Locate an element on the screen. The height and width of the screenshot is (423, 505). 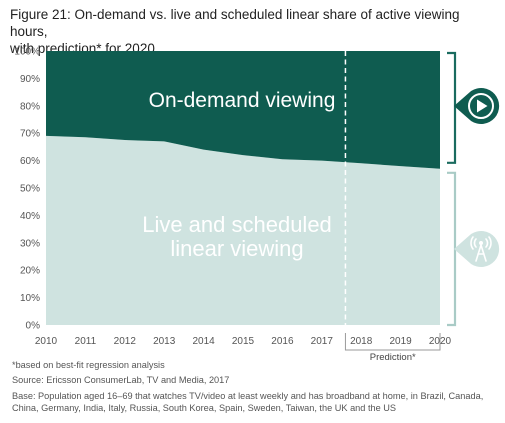
y-tick-label: 30% is located at coordinates (30, 243).